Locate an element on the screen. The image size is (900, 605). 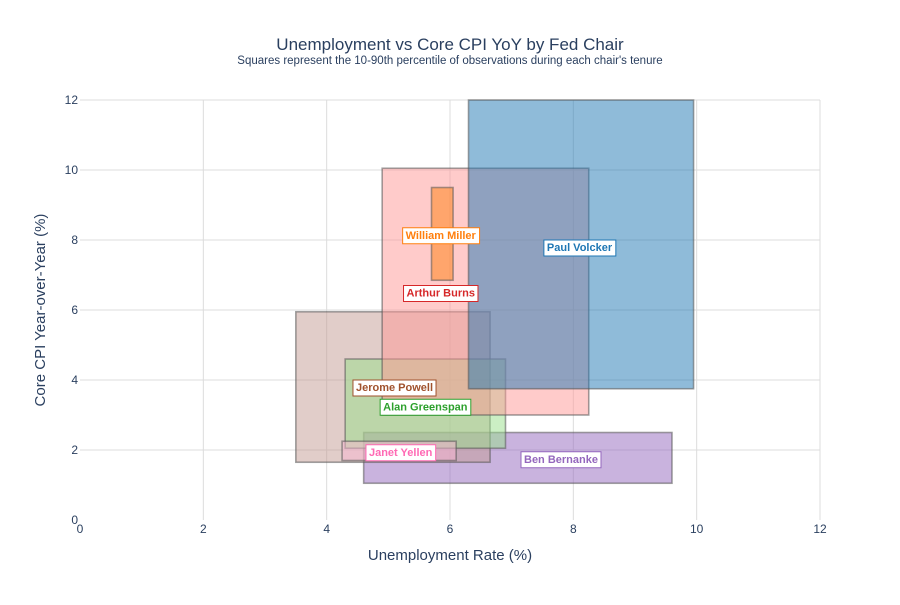
label-text-william-miller: William Miller is located at coordinates (441, 236).